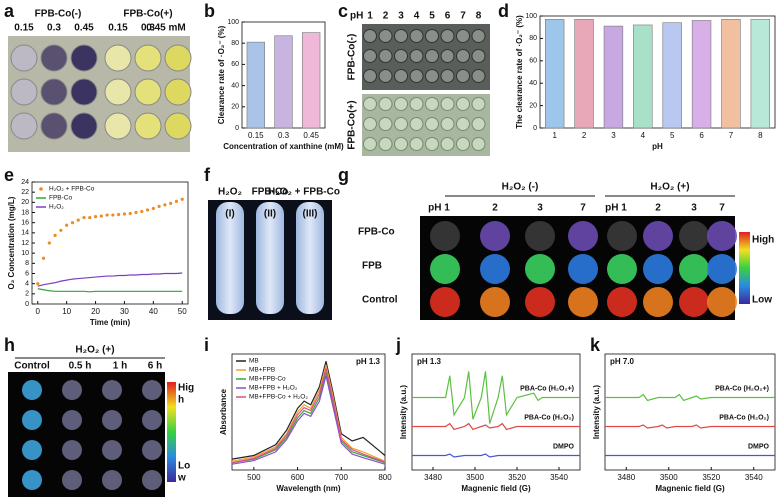 This screenshot has height=501, width=781. What do you see at coordinates (273, 388) in the screenshot?
I see `legend-label: MB+FPB + H₂O₂` at bounding box center [273, 388].